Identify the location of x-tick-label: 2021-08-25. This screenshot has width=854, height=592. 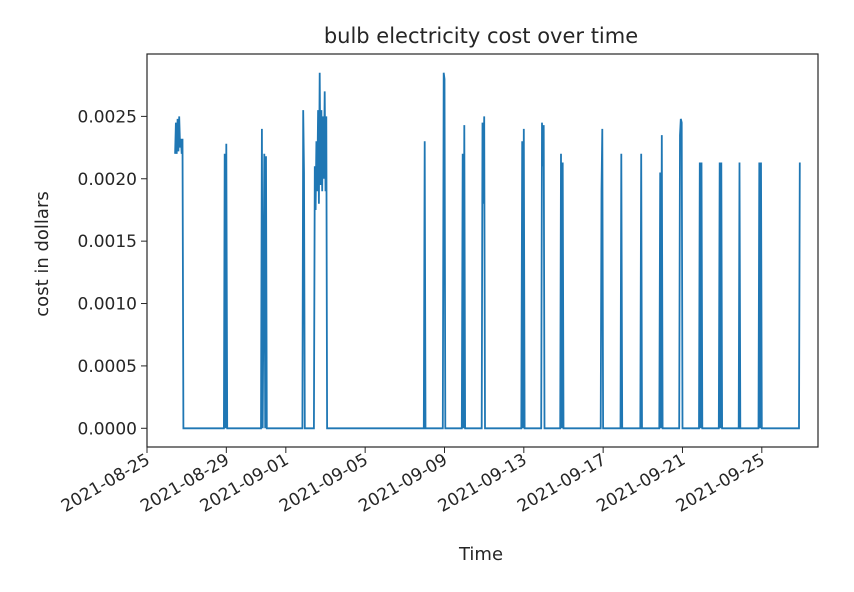
(106, 483).